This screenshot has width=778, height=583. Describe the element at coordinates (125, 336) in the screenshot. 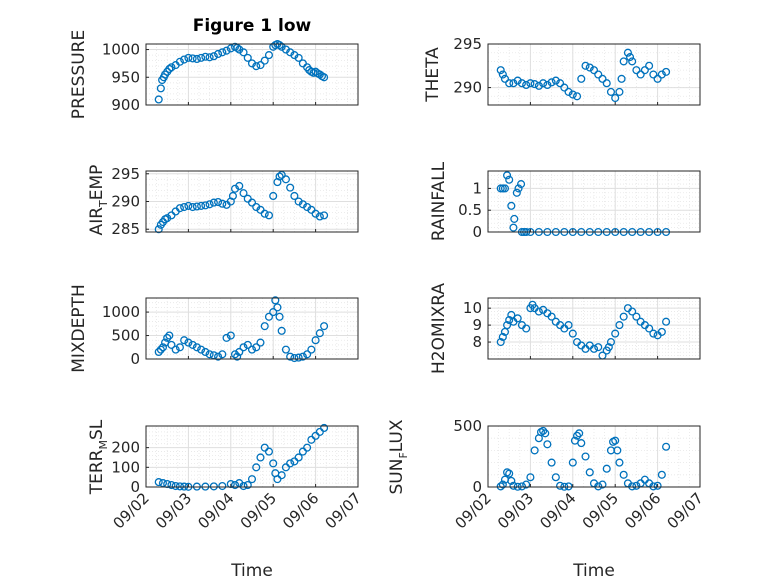

I see `mixdepth-ytick-label: 500` at that location.